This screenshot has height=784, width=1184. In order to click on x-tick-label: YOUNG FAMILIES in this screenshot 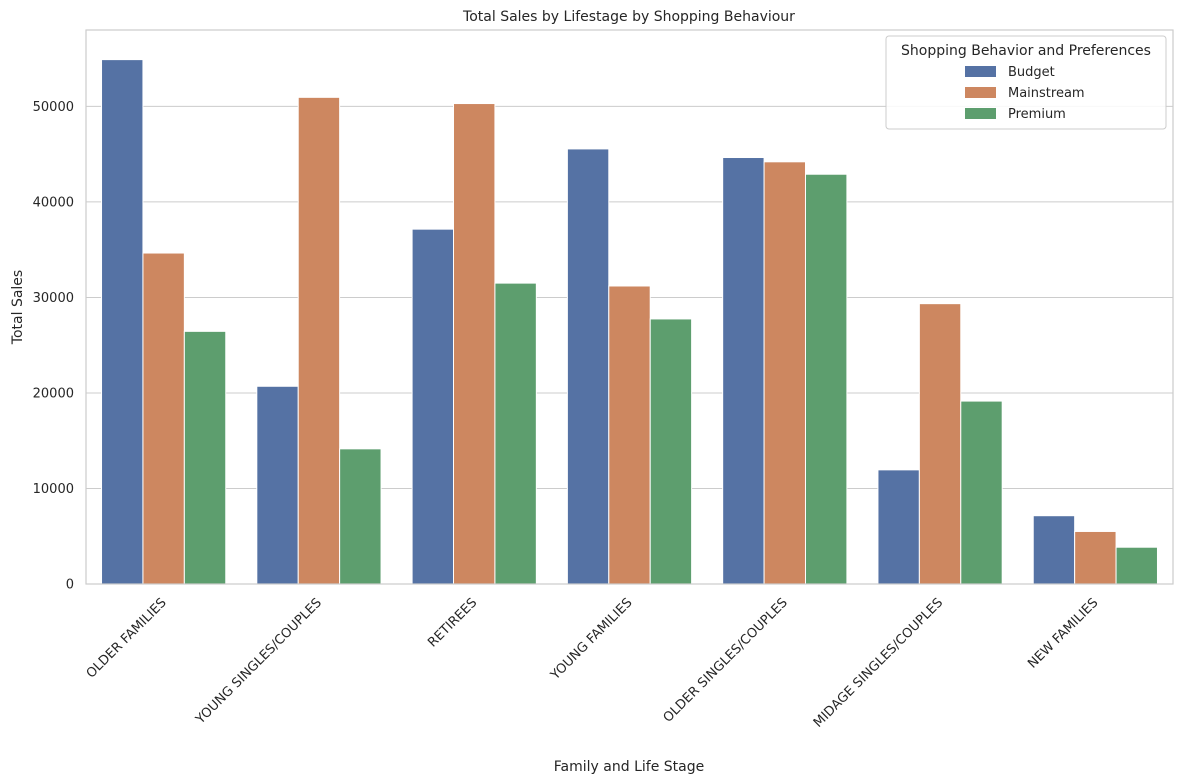, I will do `click(591, 639)`.